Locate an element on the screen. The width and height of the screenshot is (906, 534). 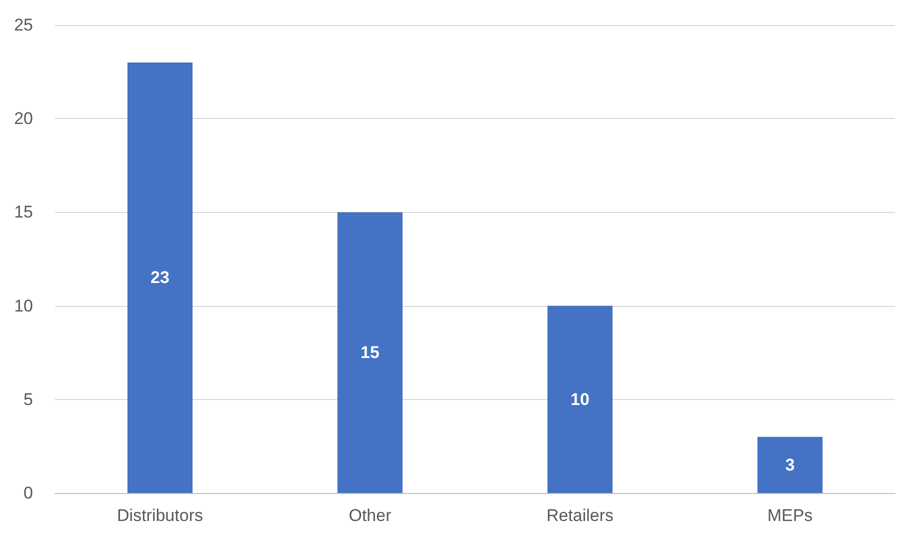
y-tick-label: 20 is located at coordinates (23, 118).